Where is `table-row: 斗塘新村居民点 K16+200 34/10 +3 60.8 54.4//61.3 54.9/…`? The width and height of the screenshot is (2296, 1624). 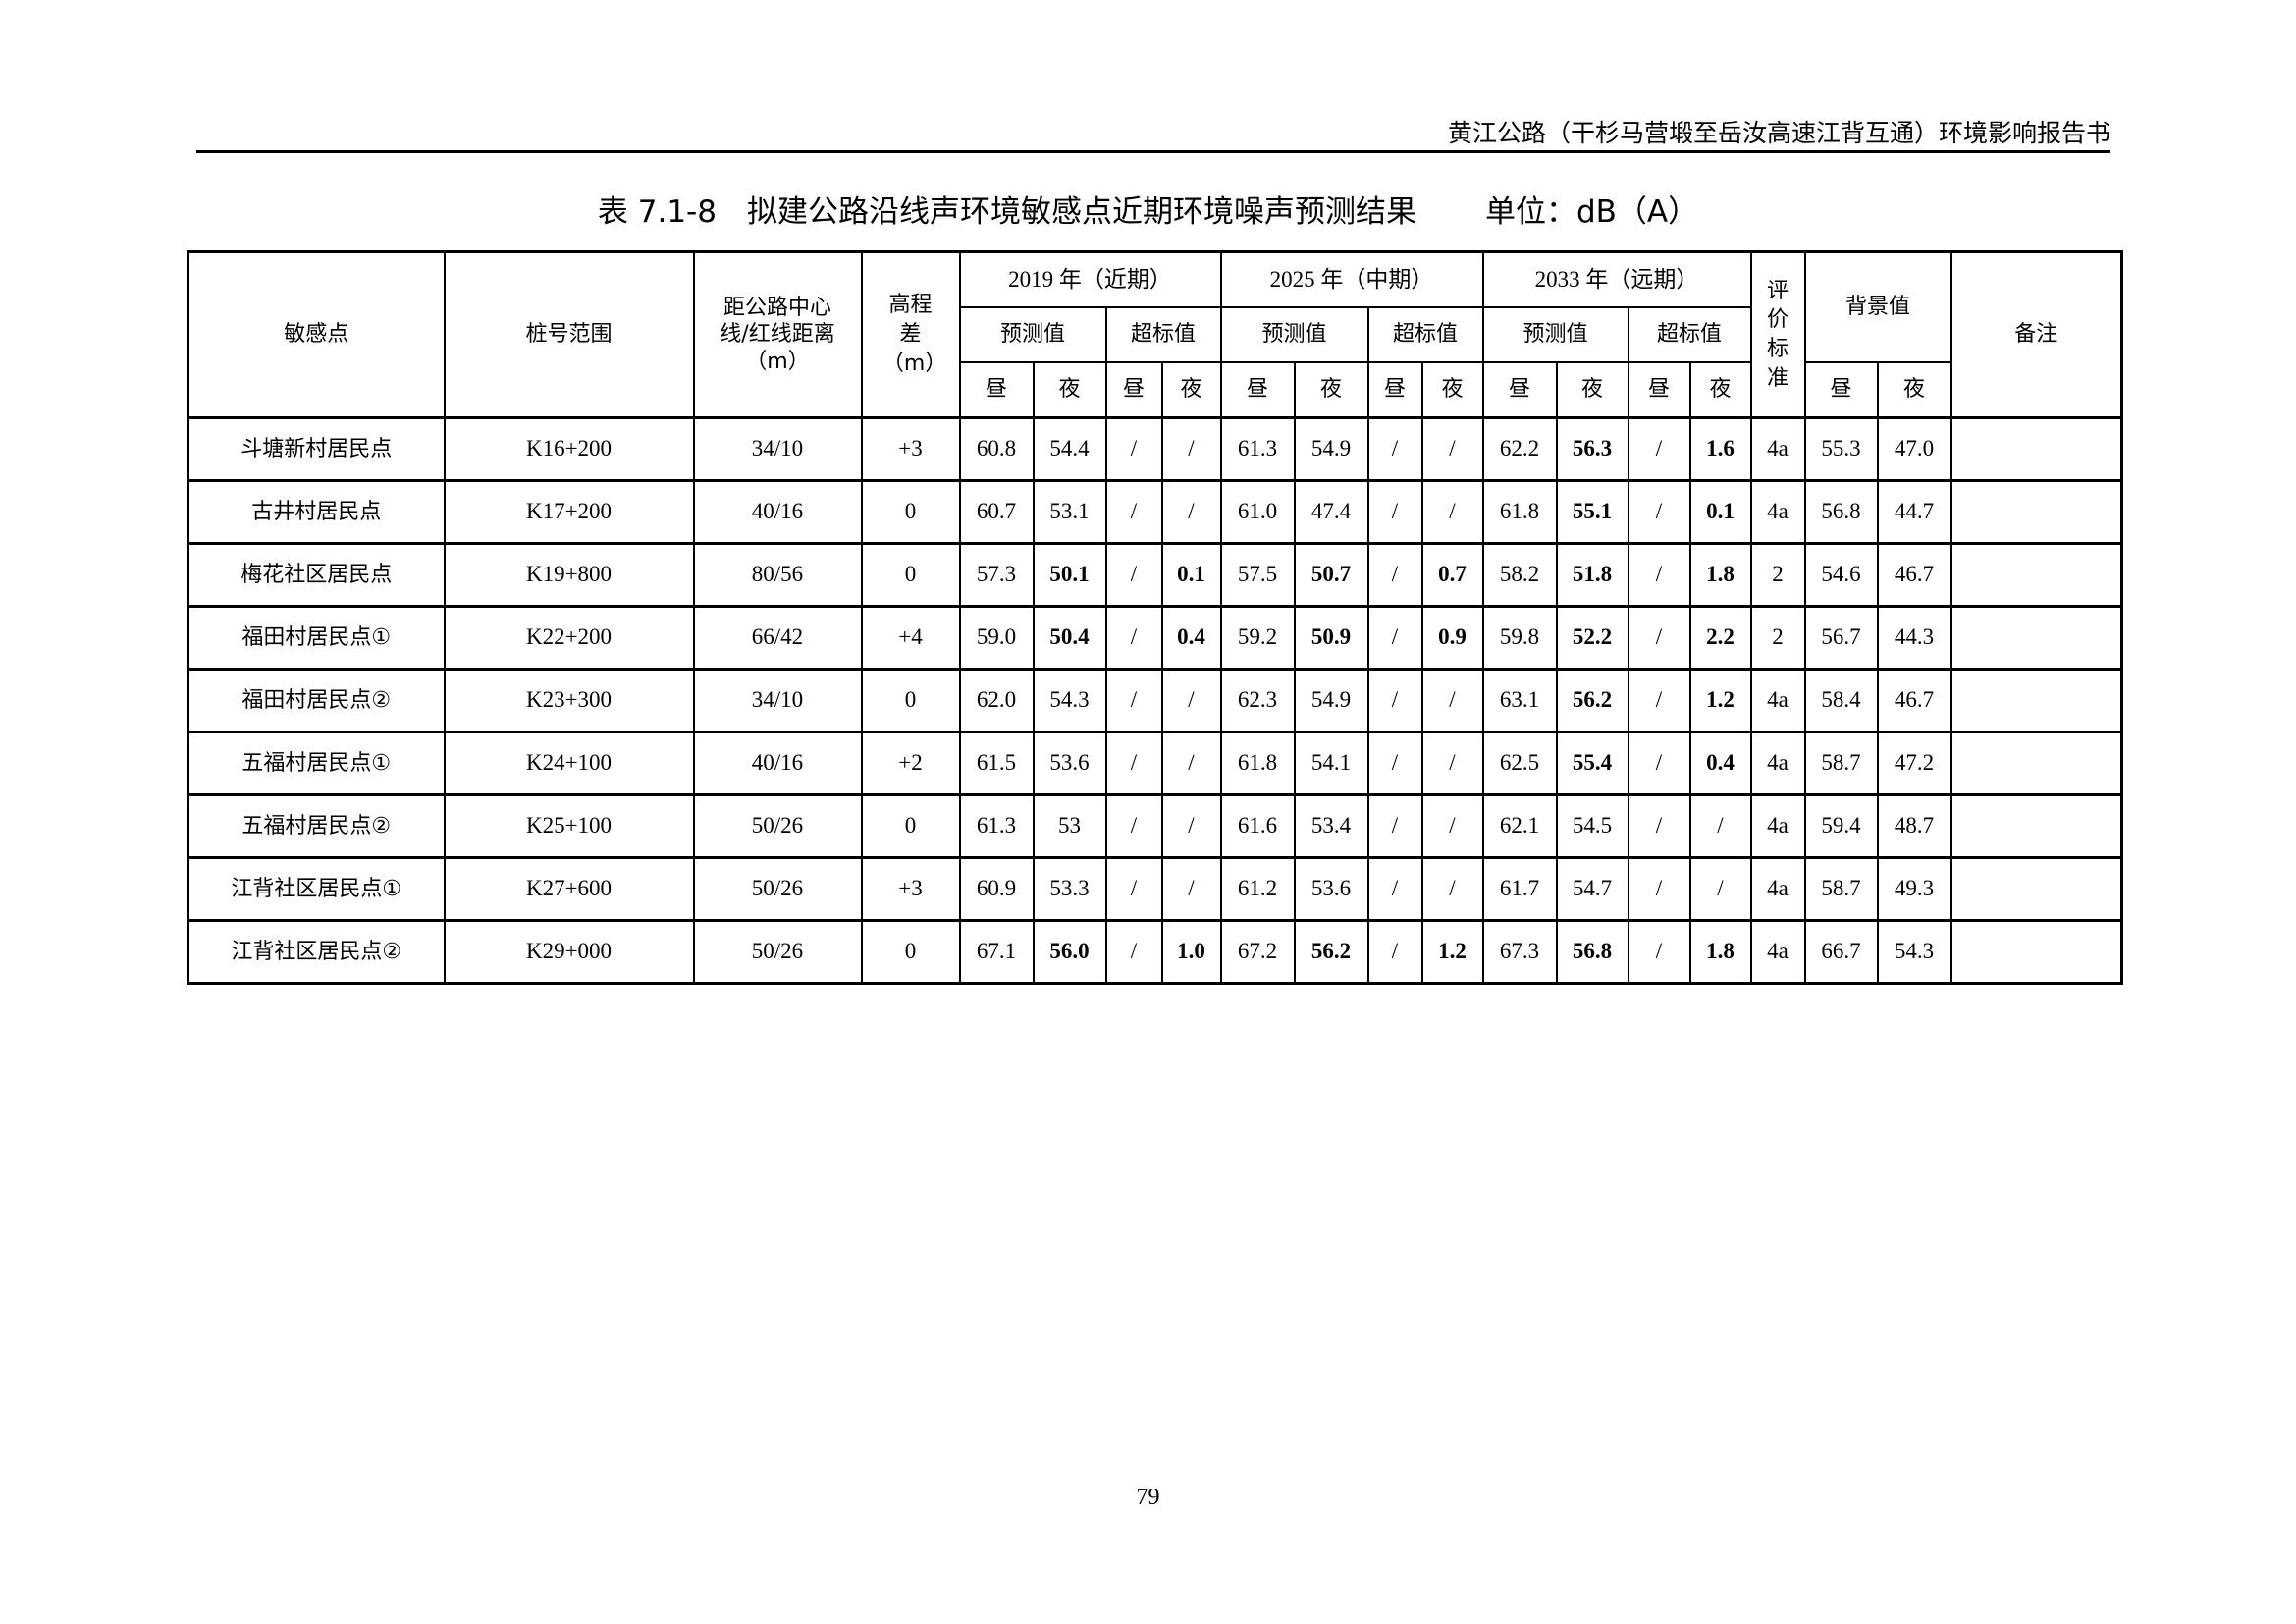 table-row: 斗塘新村居民点 K16+200 34/10 +3 60.8 54.4//61.3 54.9/… is located at coordinates (1155, 449).